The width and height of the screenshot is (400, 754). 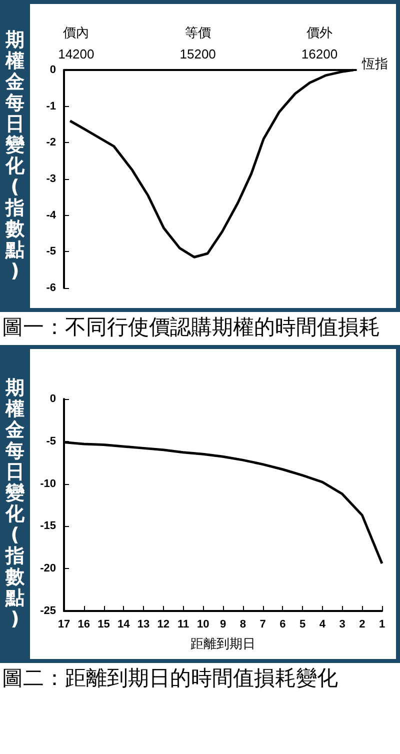 What do you see at coordinates (84, 624) in the screenshot?
I see `x-tick-label: 16` at bounding box center [84, 624].